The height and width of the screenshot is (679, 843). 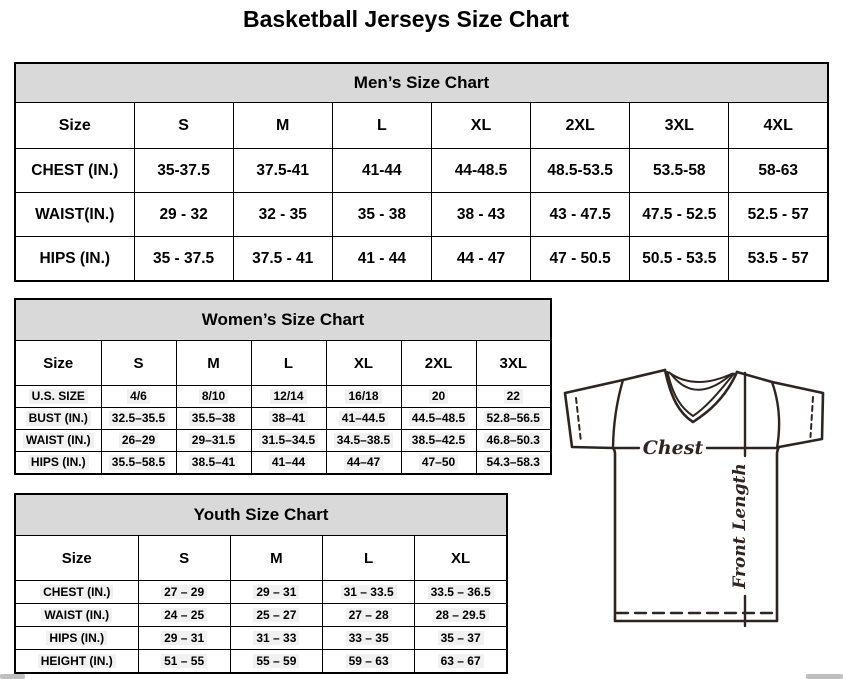 What do you see at coordinates (381, 214) in the screenshot?
I see `size-value-cell: 35 - 38` at bounding box center [381, 214].